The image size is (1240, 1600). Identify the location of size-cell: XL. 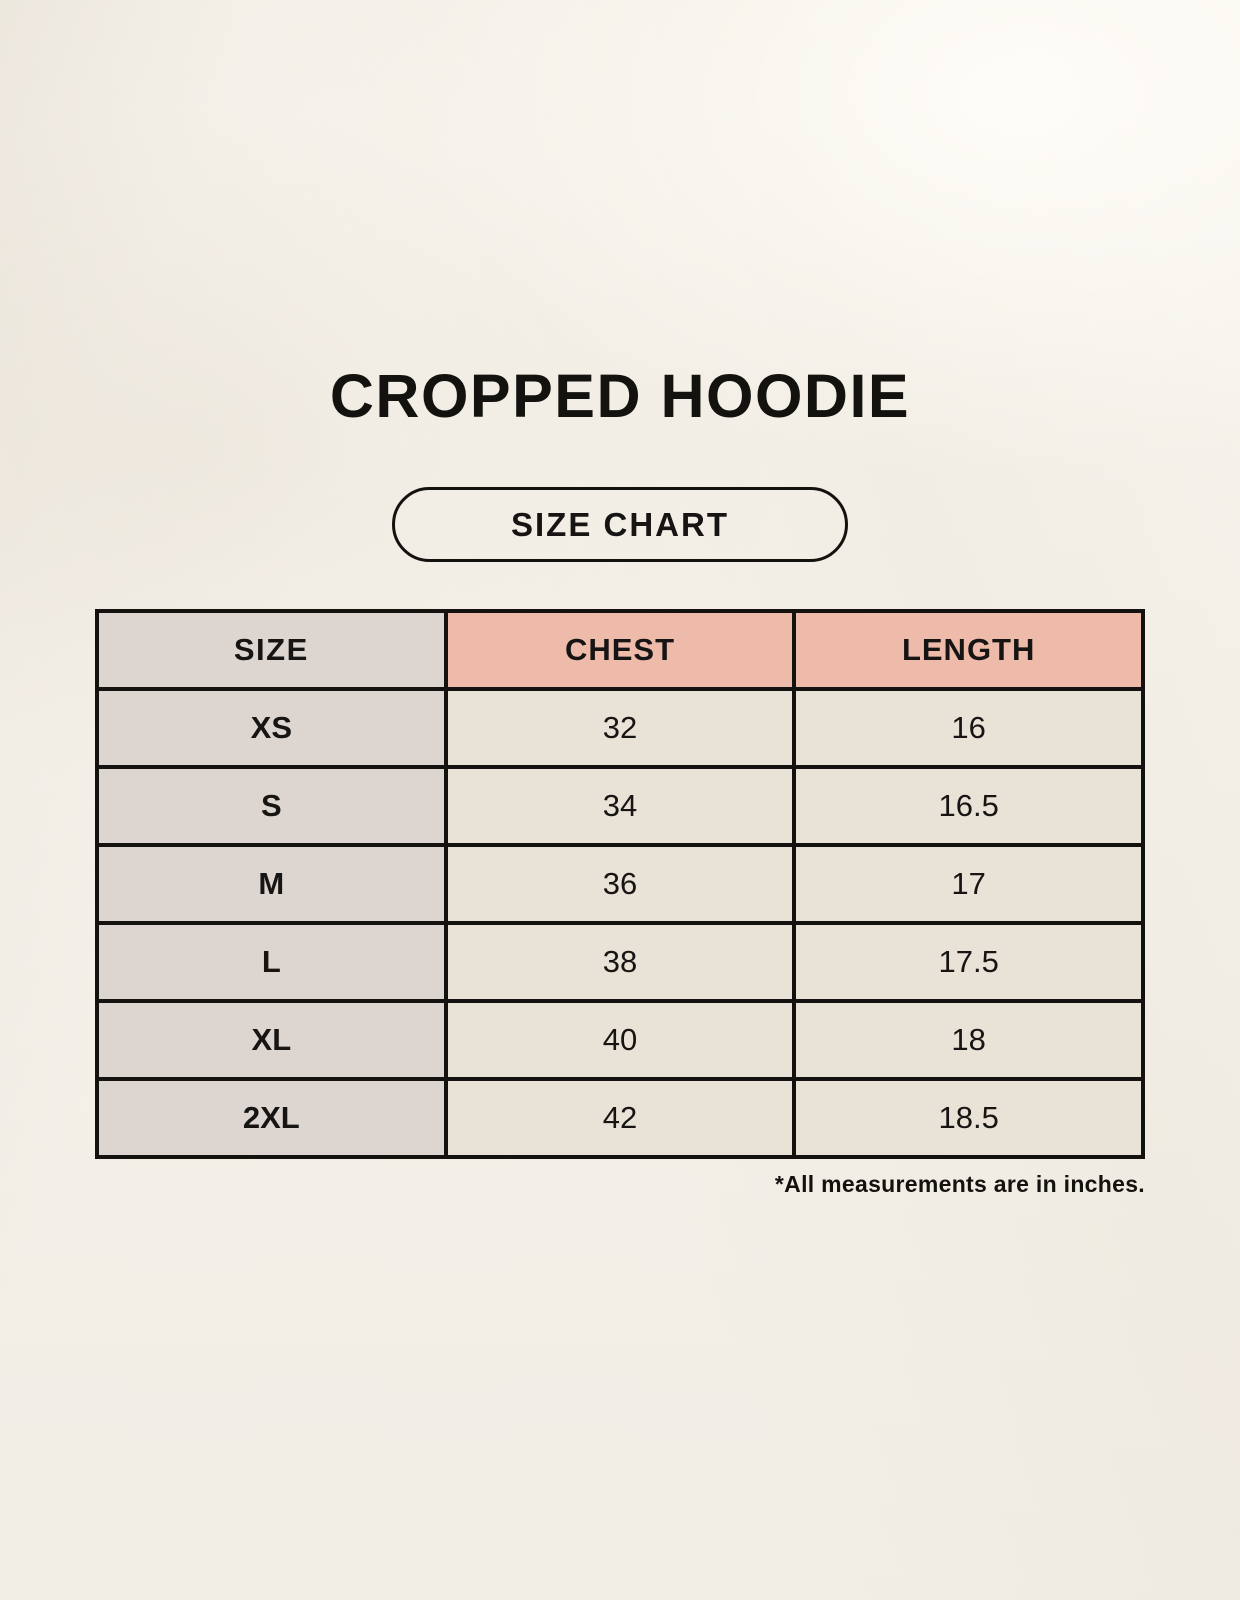
(271, 1040).